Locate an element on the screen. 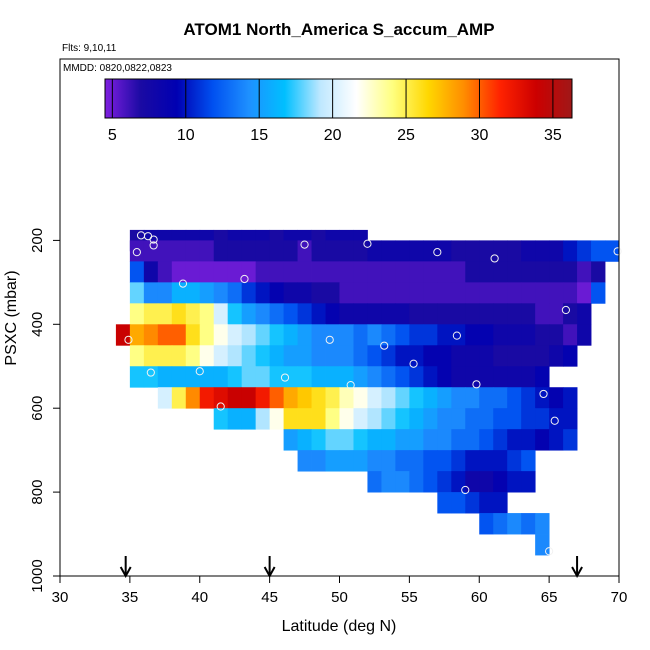 This screenshot has width=650, height=650. dates-label: MMDD: 0820,0822,0823 is located at coordinates (117, 68).